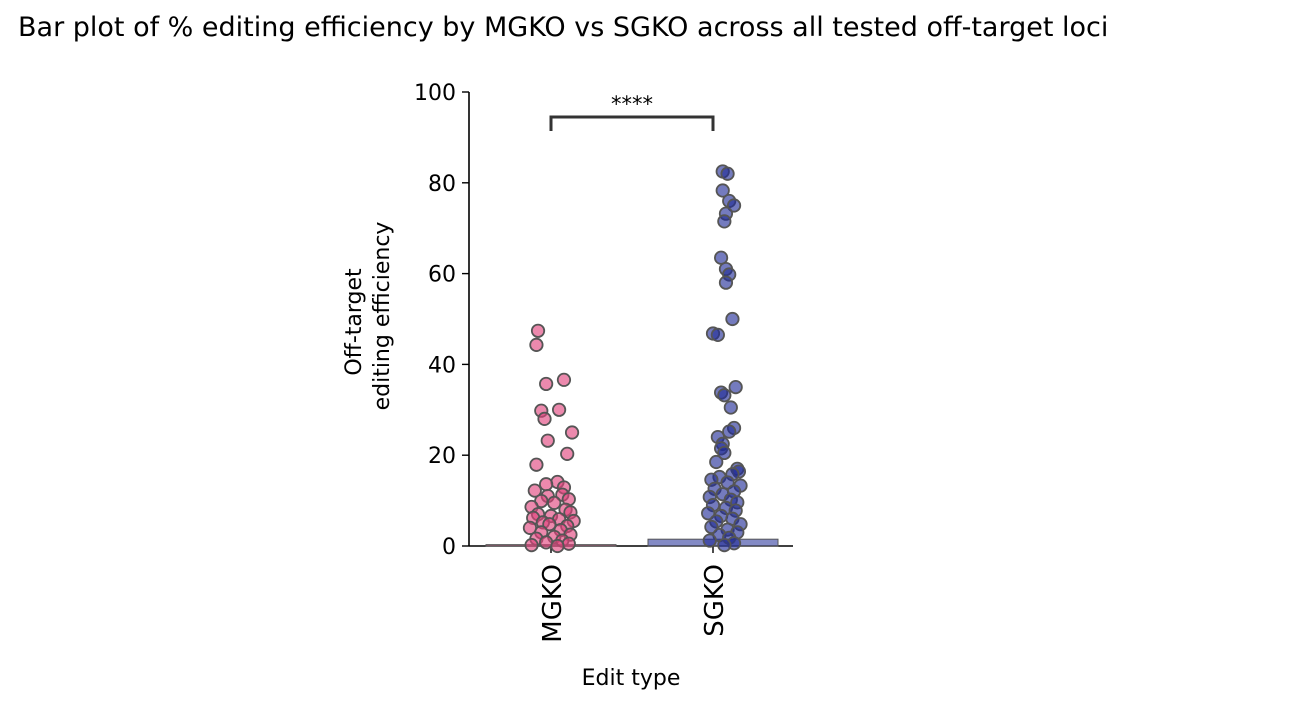 The height and width of the screenshot is (708, 1292). I want to click on y-tick-label: 20, so click(442, 456).